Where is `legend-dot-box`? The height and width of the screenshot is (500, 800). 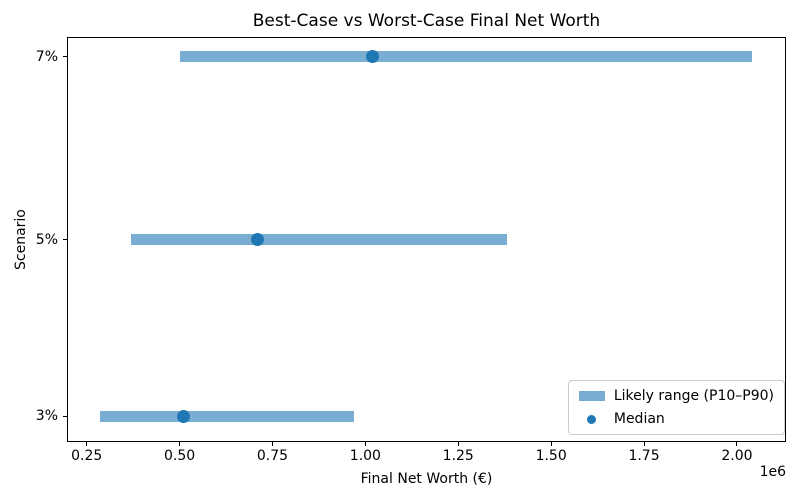 legend-dot-box is located at coordinates (592, 419).